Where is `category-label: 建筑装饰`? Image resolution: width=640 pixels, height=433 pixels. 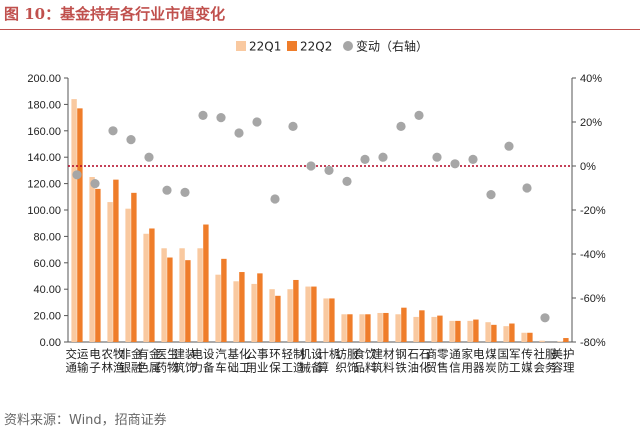 category-label: 建筑装饰 is located at coordinates (186, 361).